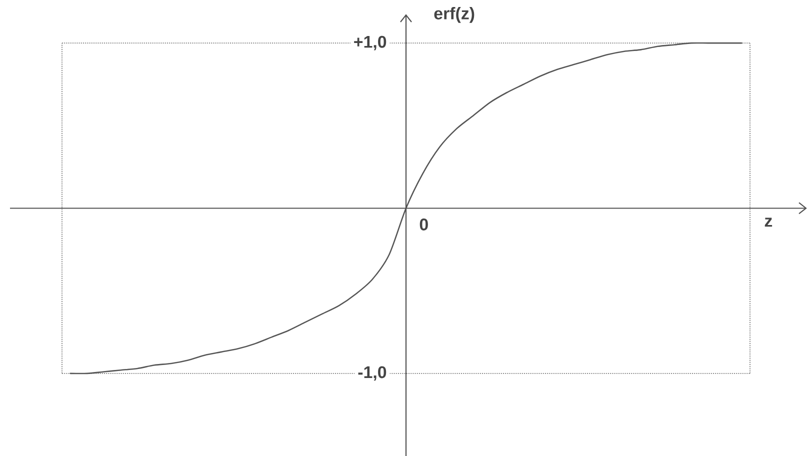 The width and height of the screenshot is (811, 456). I want to click on annotation: 0, so click(424, 224).